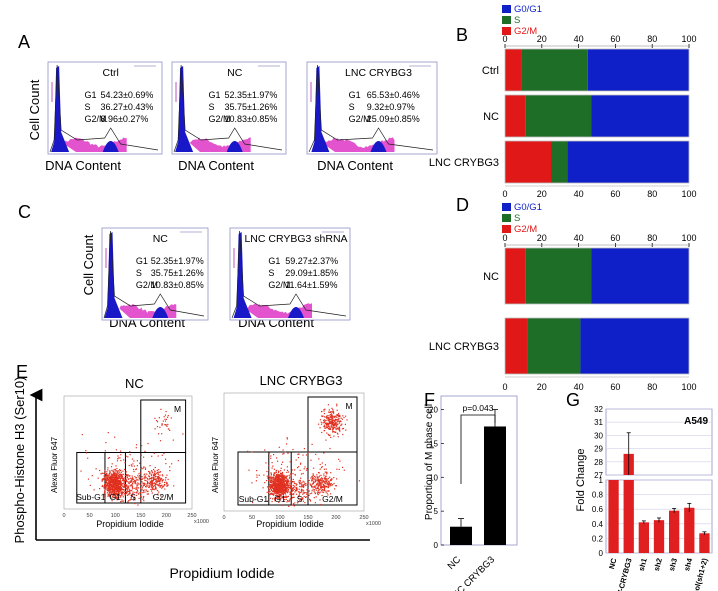 The height and width of the screenshot is (591, 718). Describe the element at coordinates (177, 285) in the screenshot. I see `c-stat-value: 10.83±0.85%` at that location.